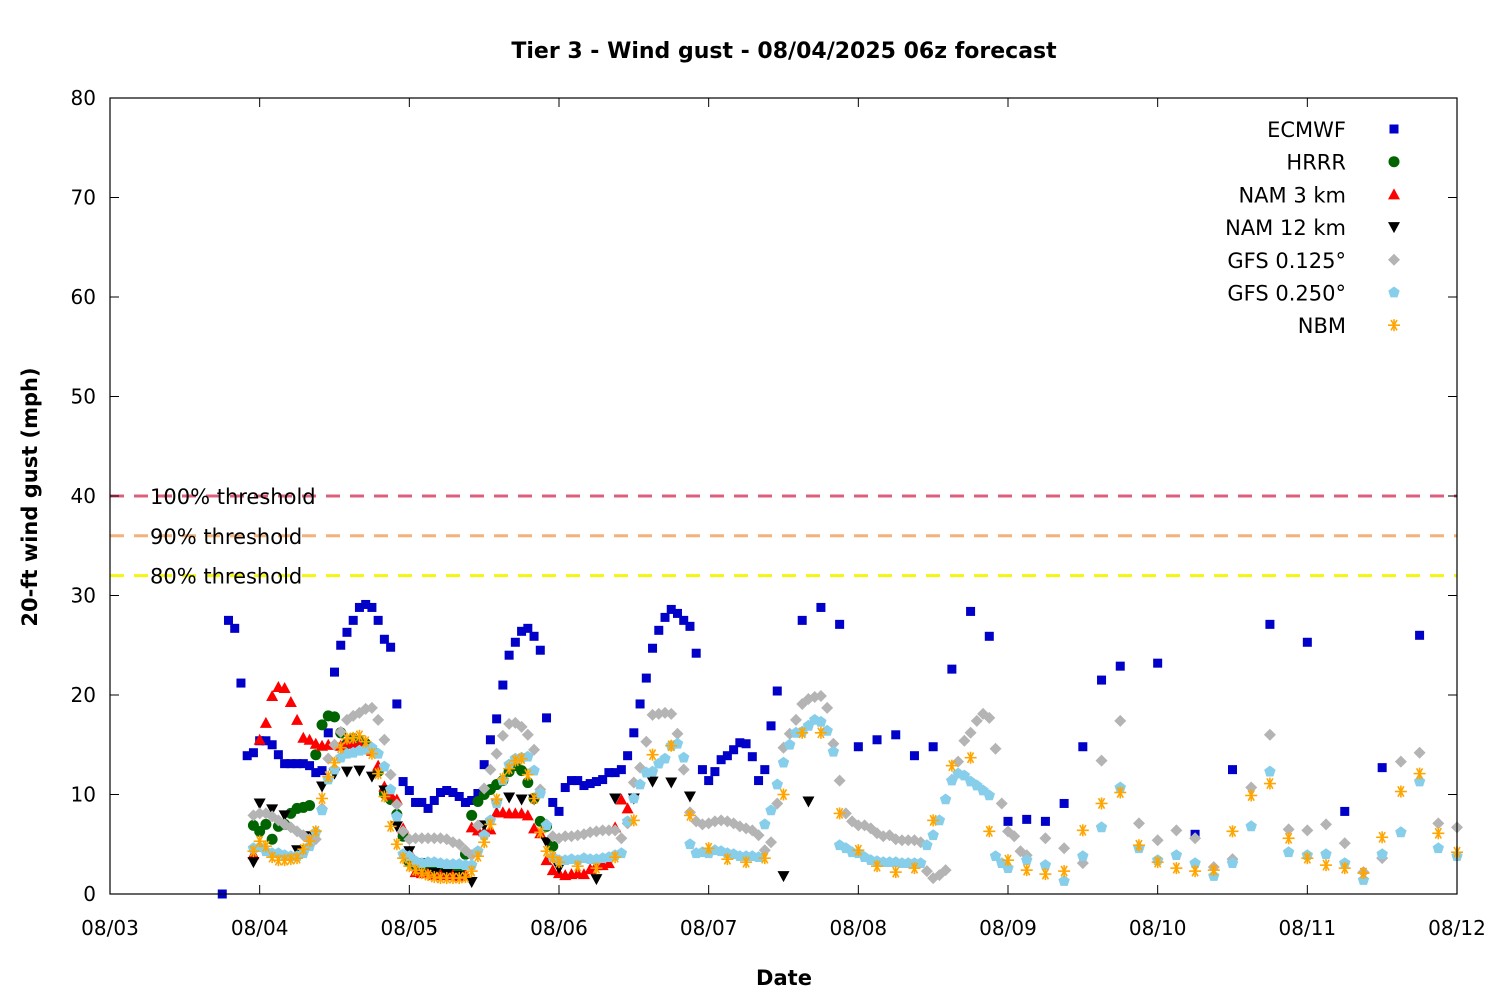  What do you see at coordinates (30, 496) in the screenshot?
I see `y-axis-label: 20-ft wind gust (mph)` at bounding box center [30, 496].